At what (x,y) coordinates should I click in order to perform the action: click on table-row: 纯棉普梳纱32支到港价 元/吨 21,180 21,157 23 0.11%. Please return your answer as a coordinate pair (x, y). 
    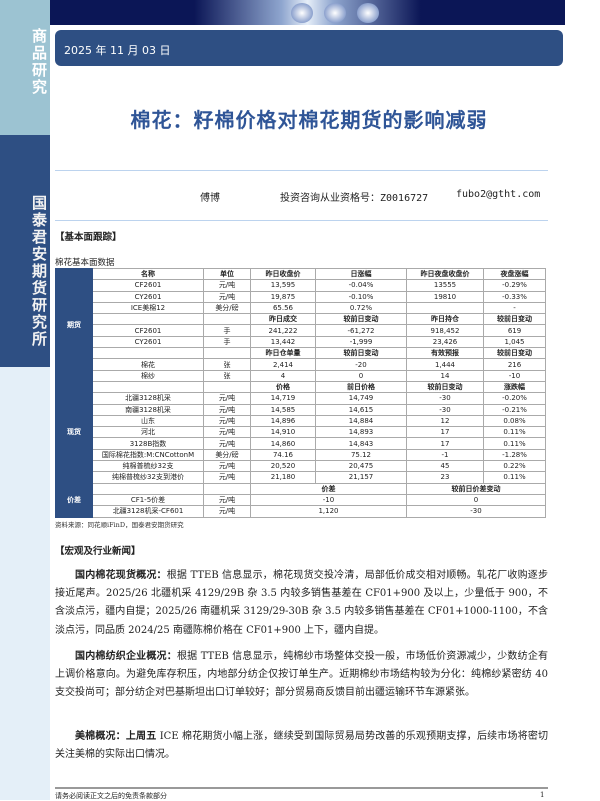
    Looking at the image, I should click on (301, 477).